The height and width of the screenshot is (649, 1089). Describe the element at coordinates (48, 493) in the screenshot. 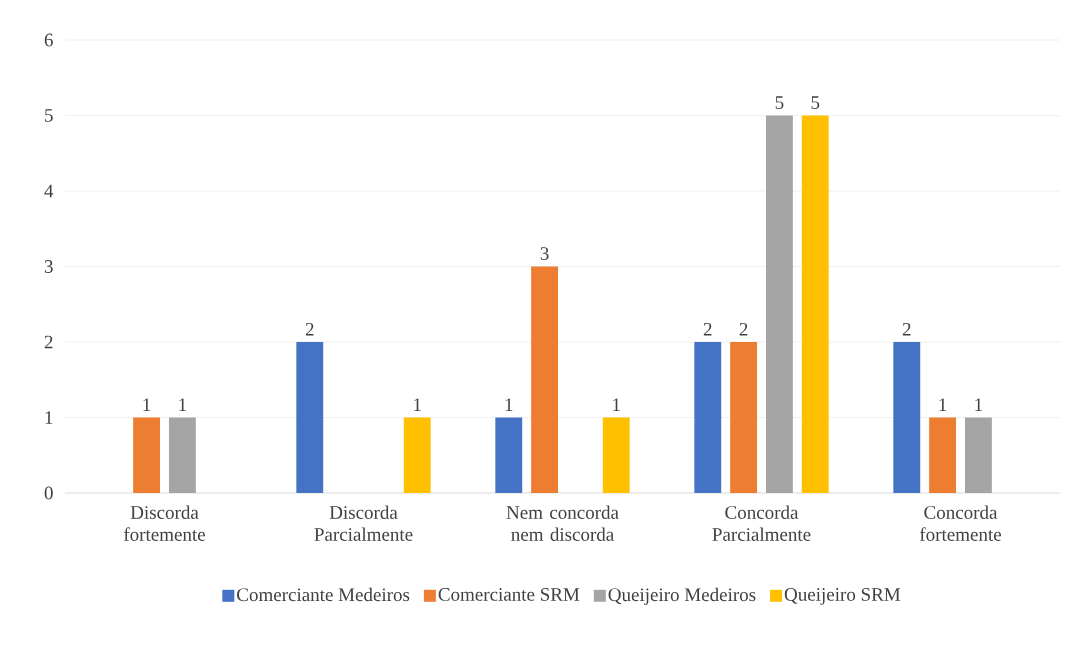

I see `y-tick-label: 0` at that location.